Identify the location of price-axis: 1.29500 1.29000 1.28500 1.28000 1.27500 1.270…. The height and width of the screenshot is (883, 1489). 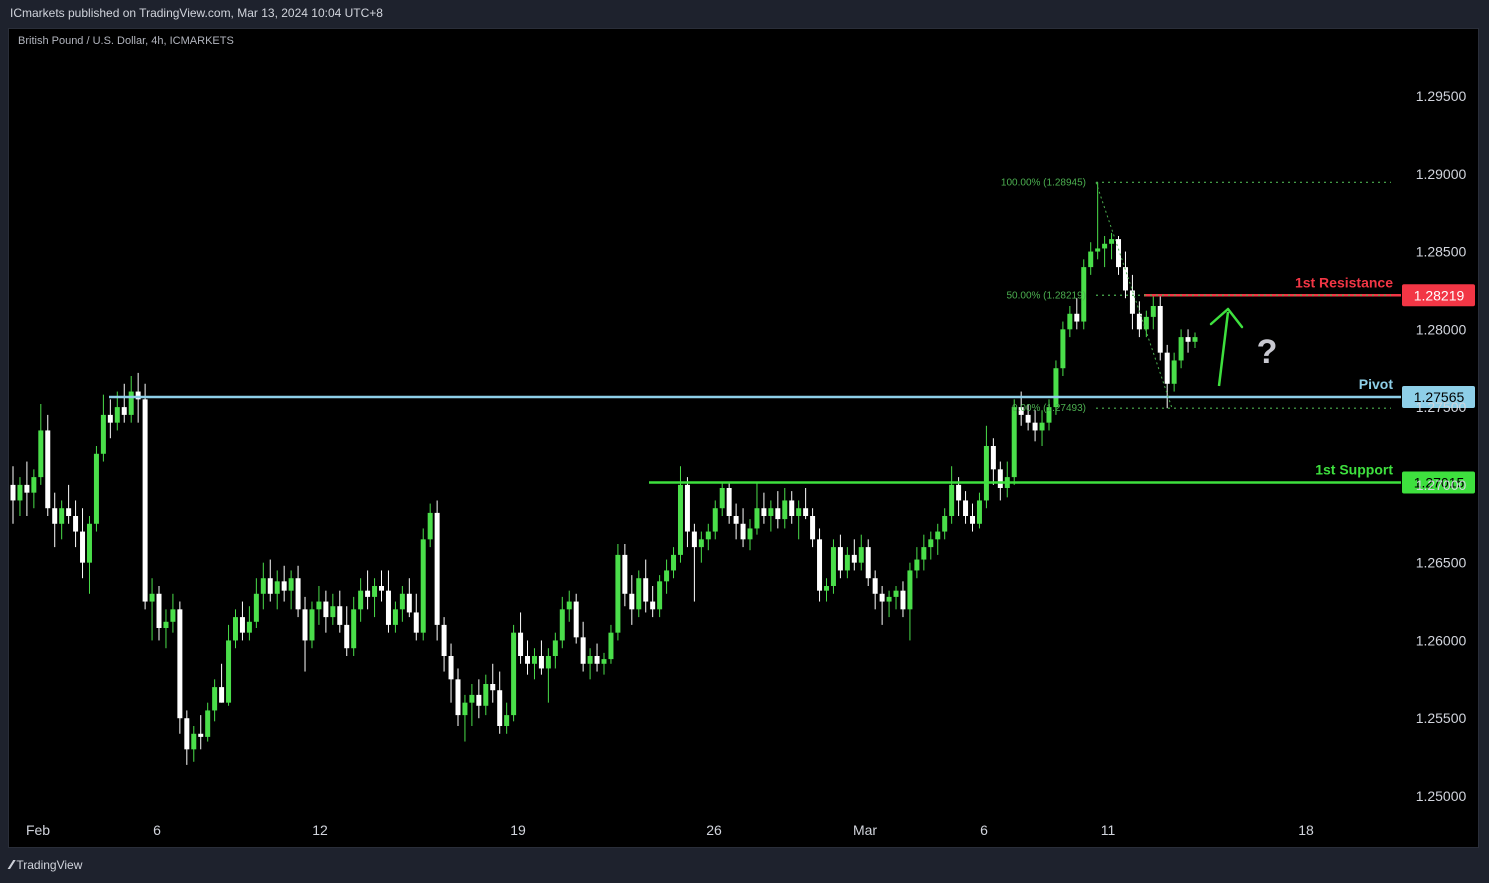
(1441, 446).